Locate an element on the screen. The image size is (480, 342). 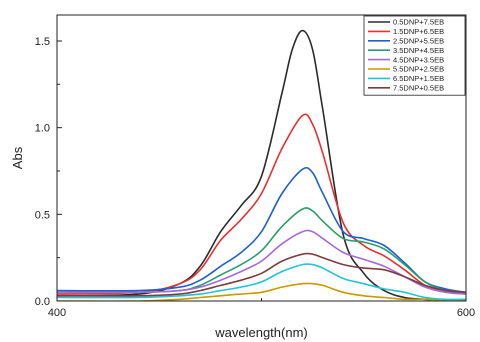
legend-box is located at coordinates (414, 55).